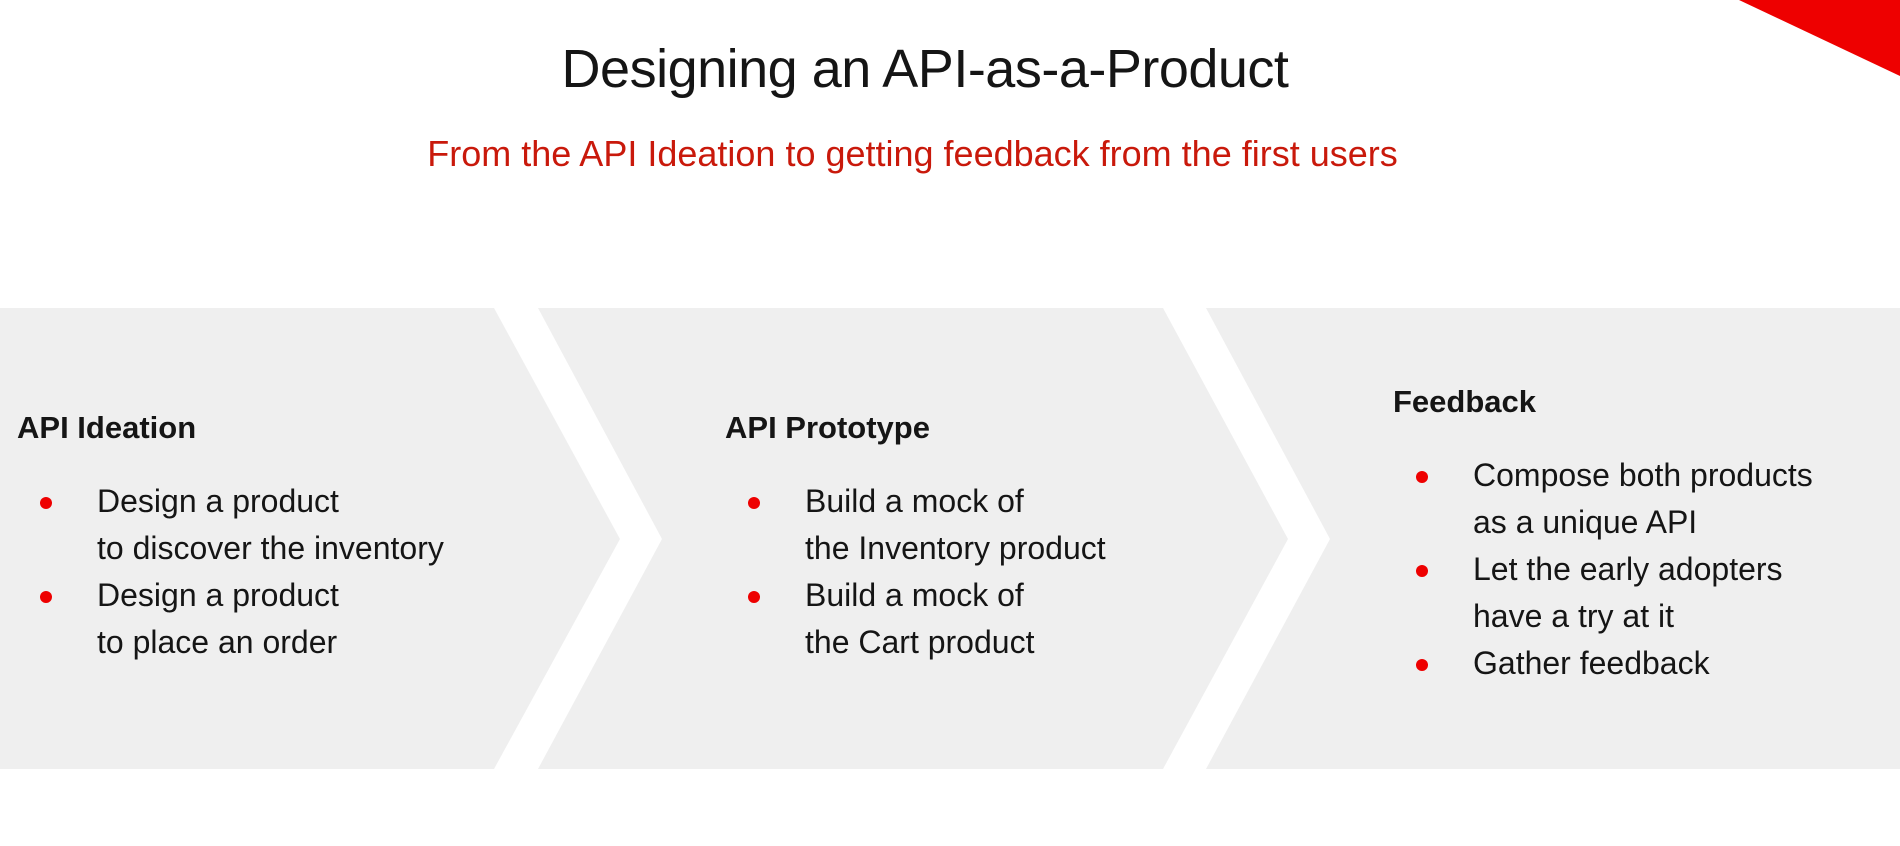  Describe the element at coordinates (1465, 401) in the screenshot. I see `stage-heading: Feedback` at that location.